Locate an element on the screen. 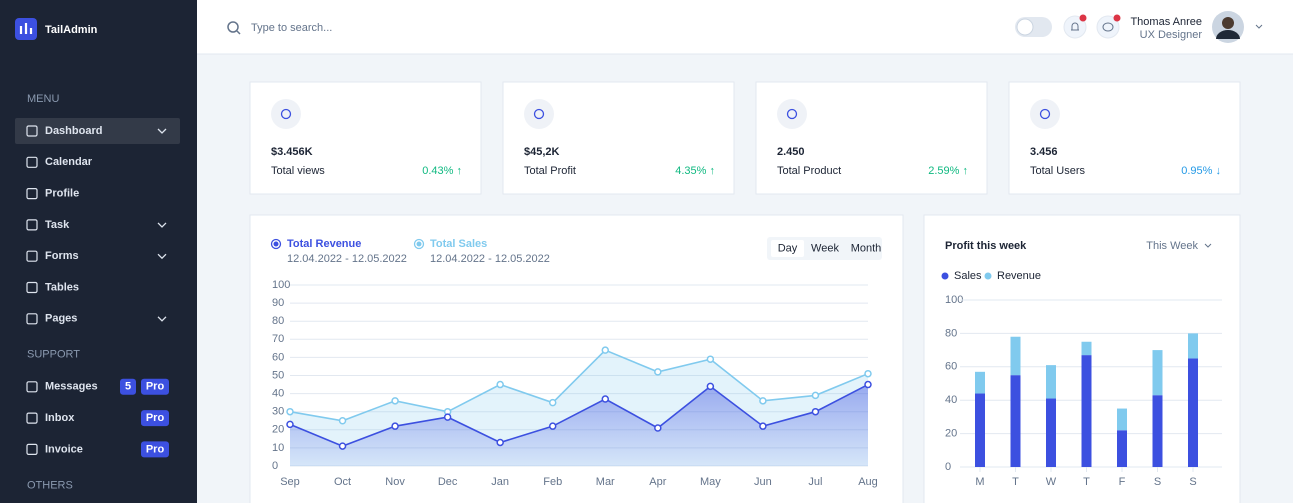  badge-text: 5 is located at coordinates (128, 387).